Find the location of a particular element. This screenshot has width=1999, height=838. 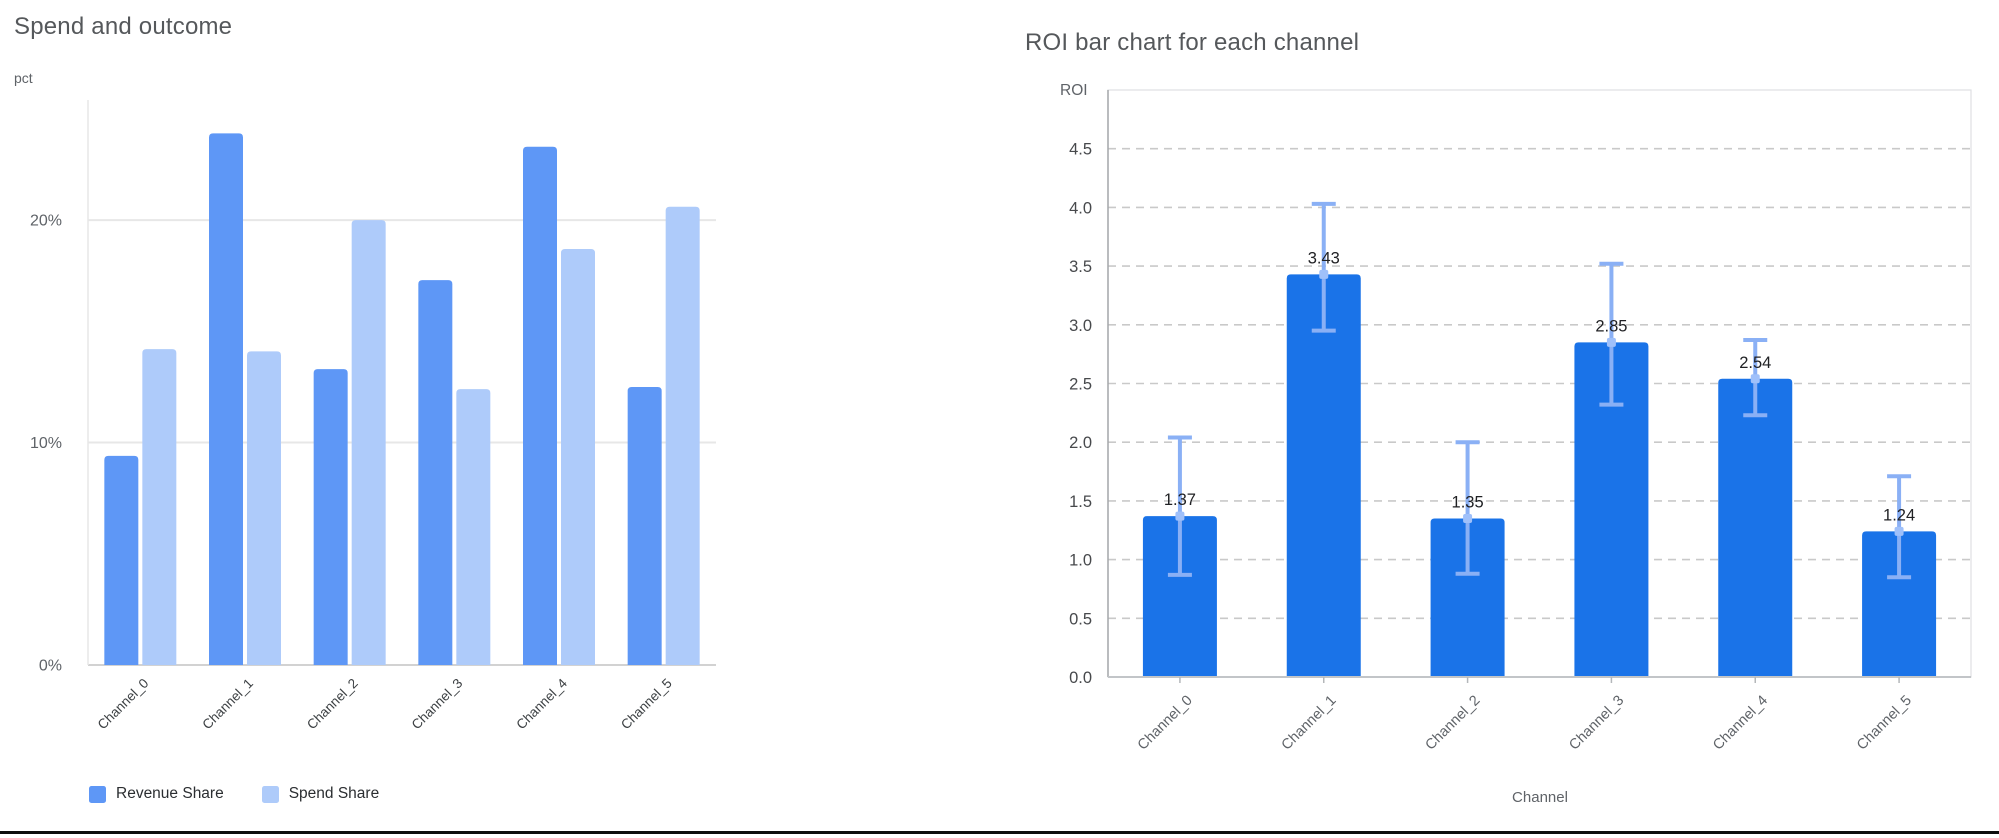

roi-x-axis-label: Channel is located at coordinates (1540, 797).